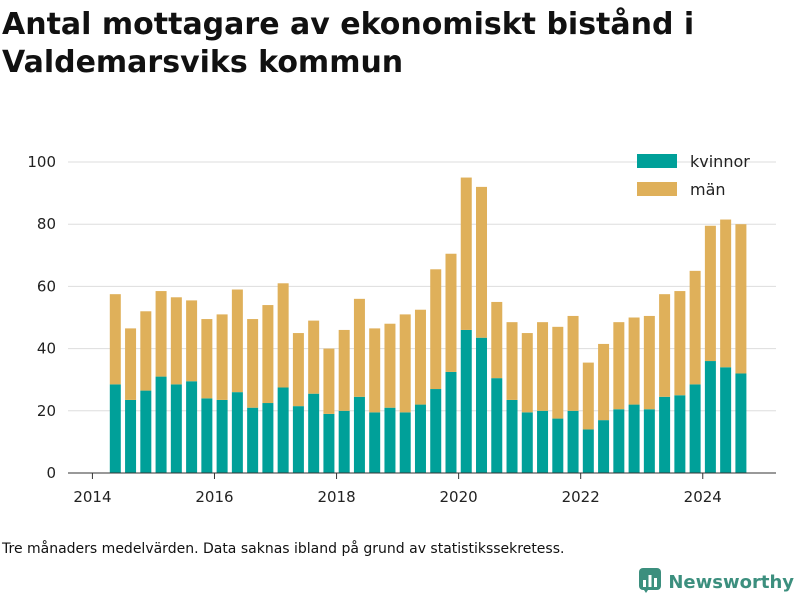 The image size is (800, 600). What do you see at coordinates (459, 497) in the screenshot?
I see `x-tick-label: 2020` at bounding box center [459, 497].